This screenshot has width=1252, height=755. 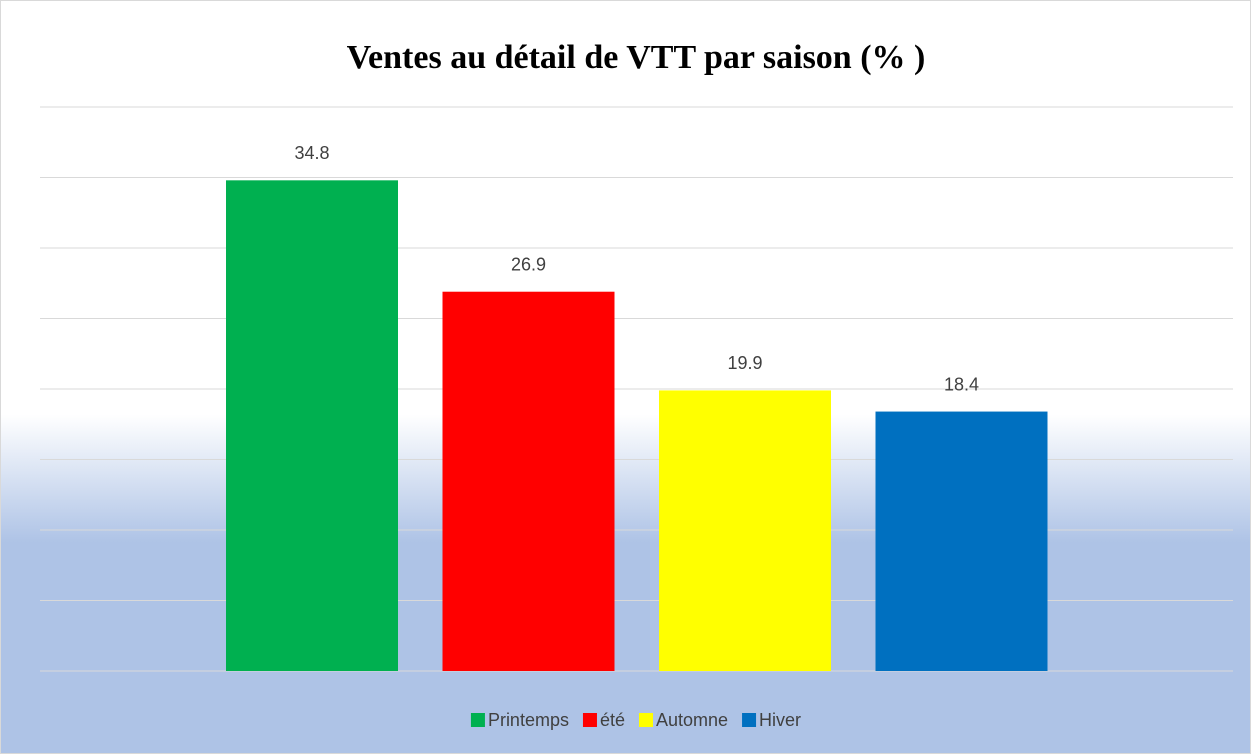 I want to click on legend-label: Printemps, so click(x=528, y=720).